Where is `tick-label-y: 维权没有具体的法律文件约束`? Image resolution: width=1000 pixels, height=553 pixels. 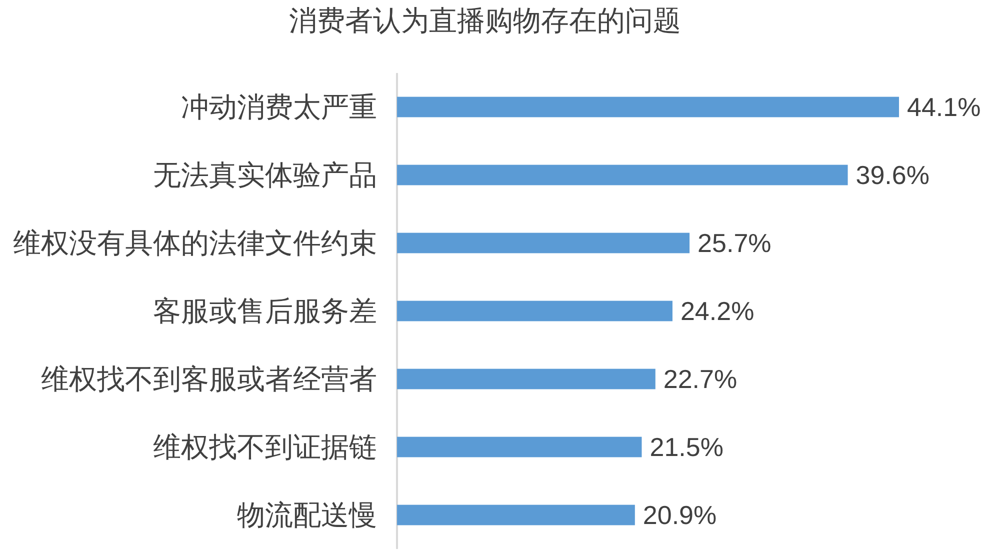
tick-label-y: 维权没有具体的法律文件约束 is located at coordinates (195, 243).